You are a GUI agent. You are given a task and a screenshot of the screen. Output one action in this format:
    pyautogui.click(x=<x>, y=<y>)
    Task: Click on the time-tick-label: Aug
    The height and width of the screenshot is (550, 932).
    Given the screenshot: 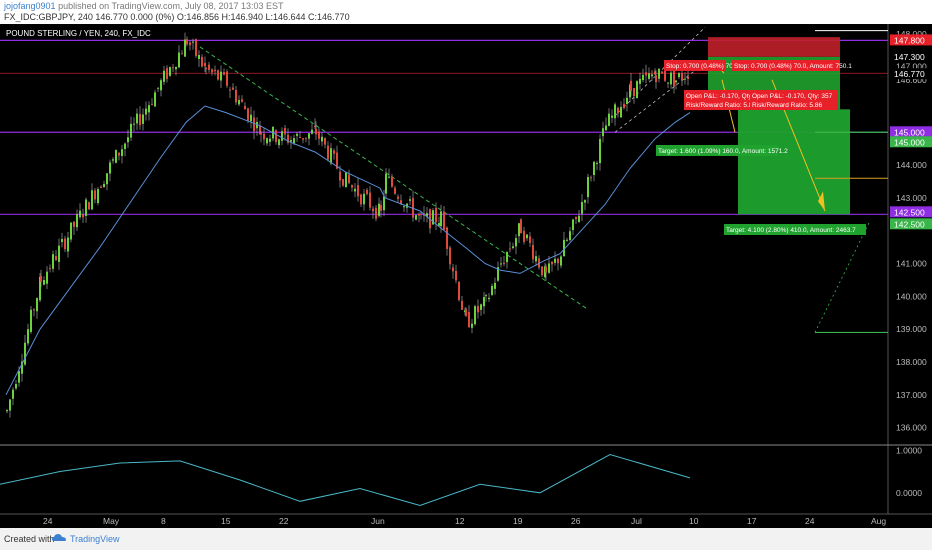 What is the action you would take?
    pyautogui.click(x=878, y=521)
    